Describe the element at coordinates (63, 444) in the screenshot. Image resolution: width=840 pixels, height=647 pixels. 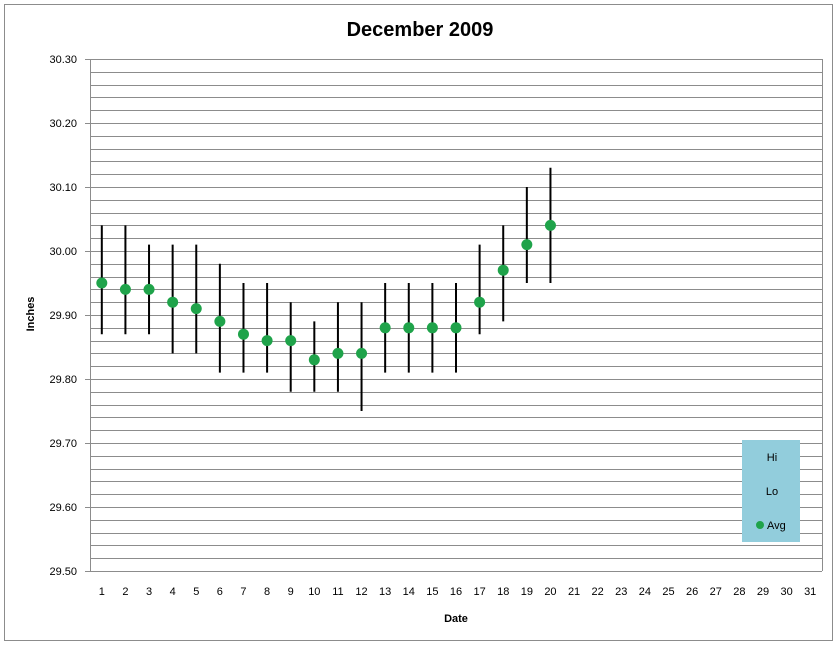
I see `y-tick-label: 29.70` at that location.